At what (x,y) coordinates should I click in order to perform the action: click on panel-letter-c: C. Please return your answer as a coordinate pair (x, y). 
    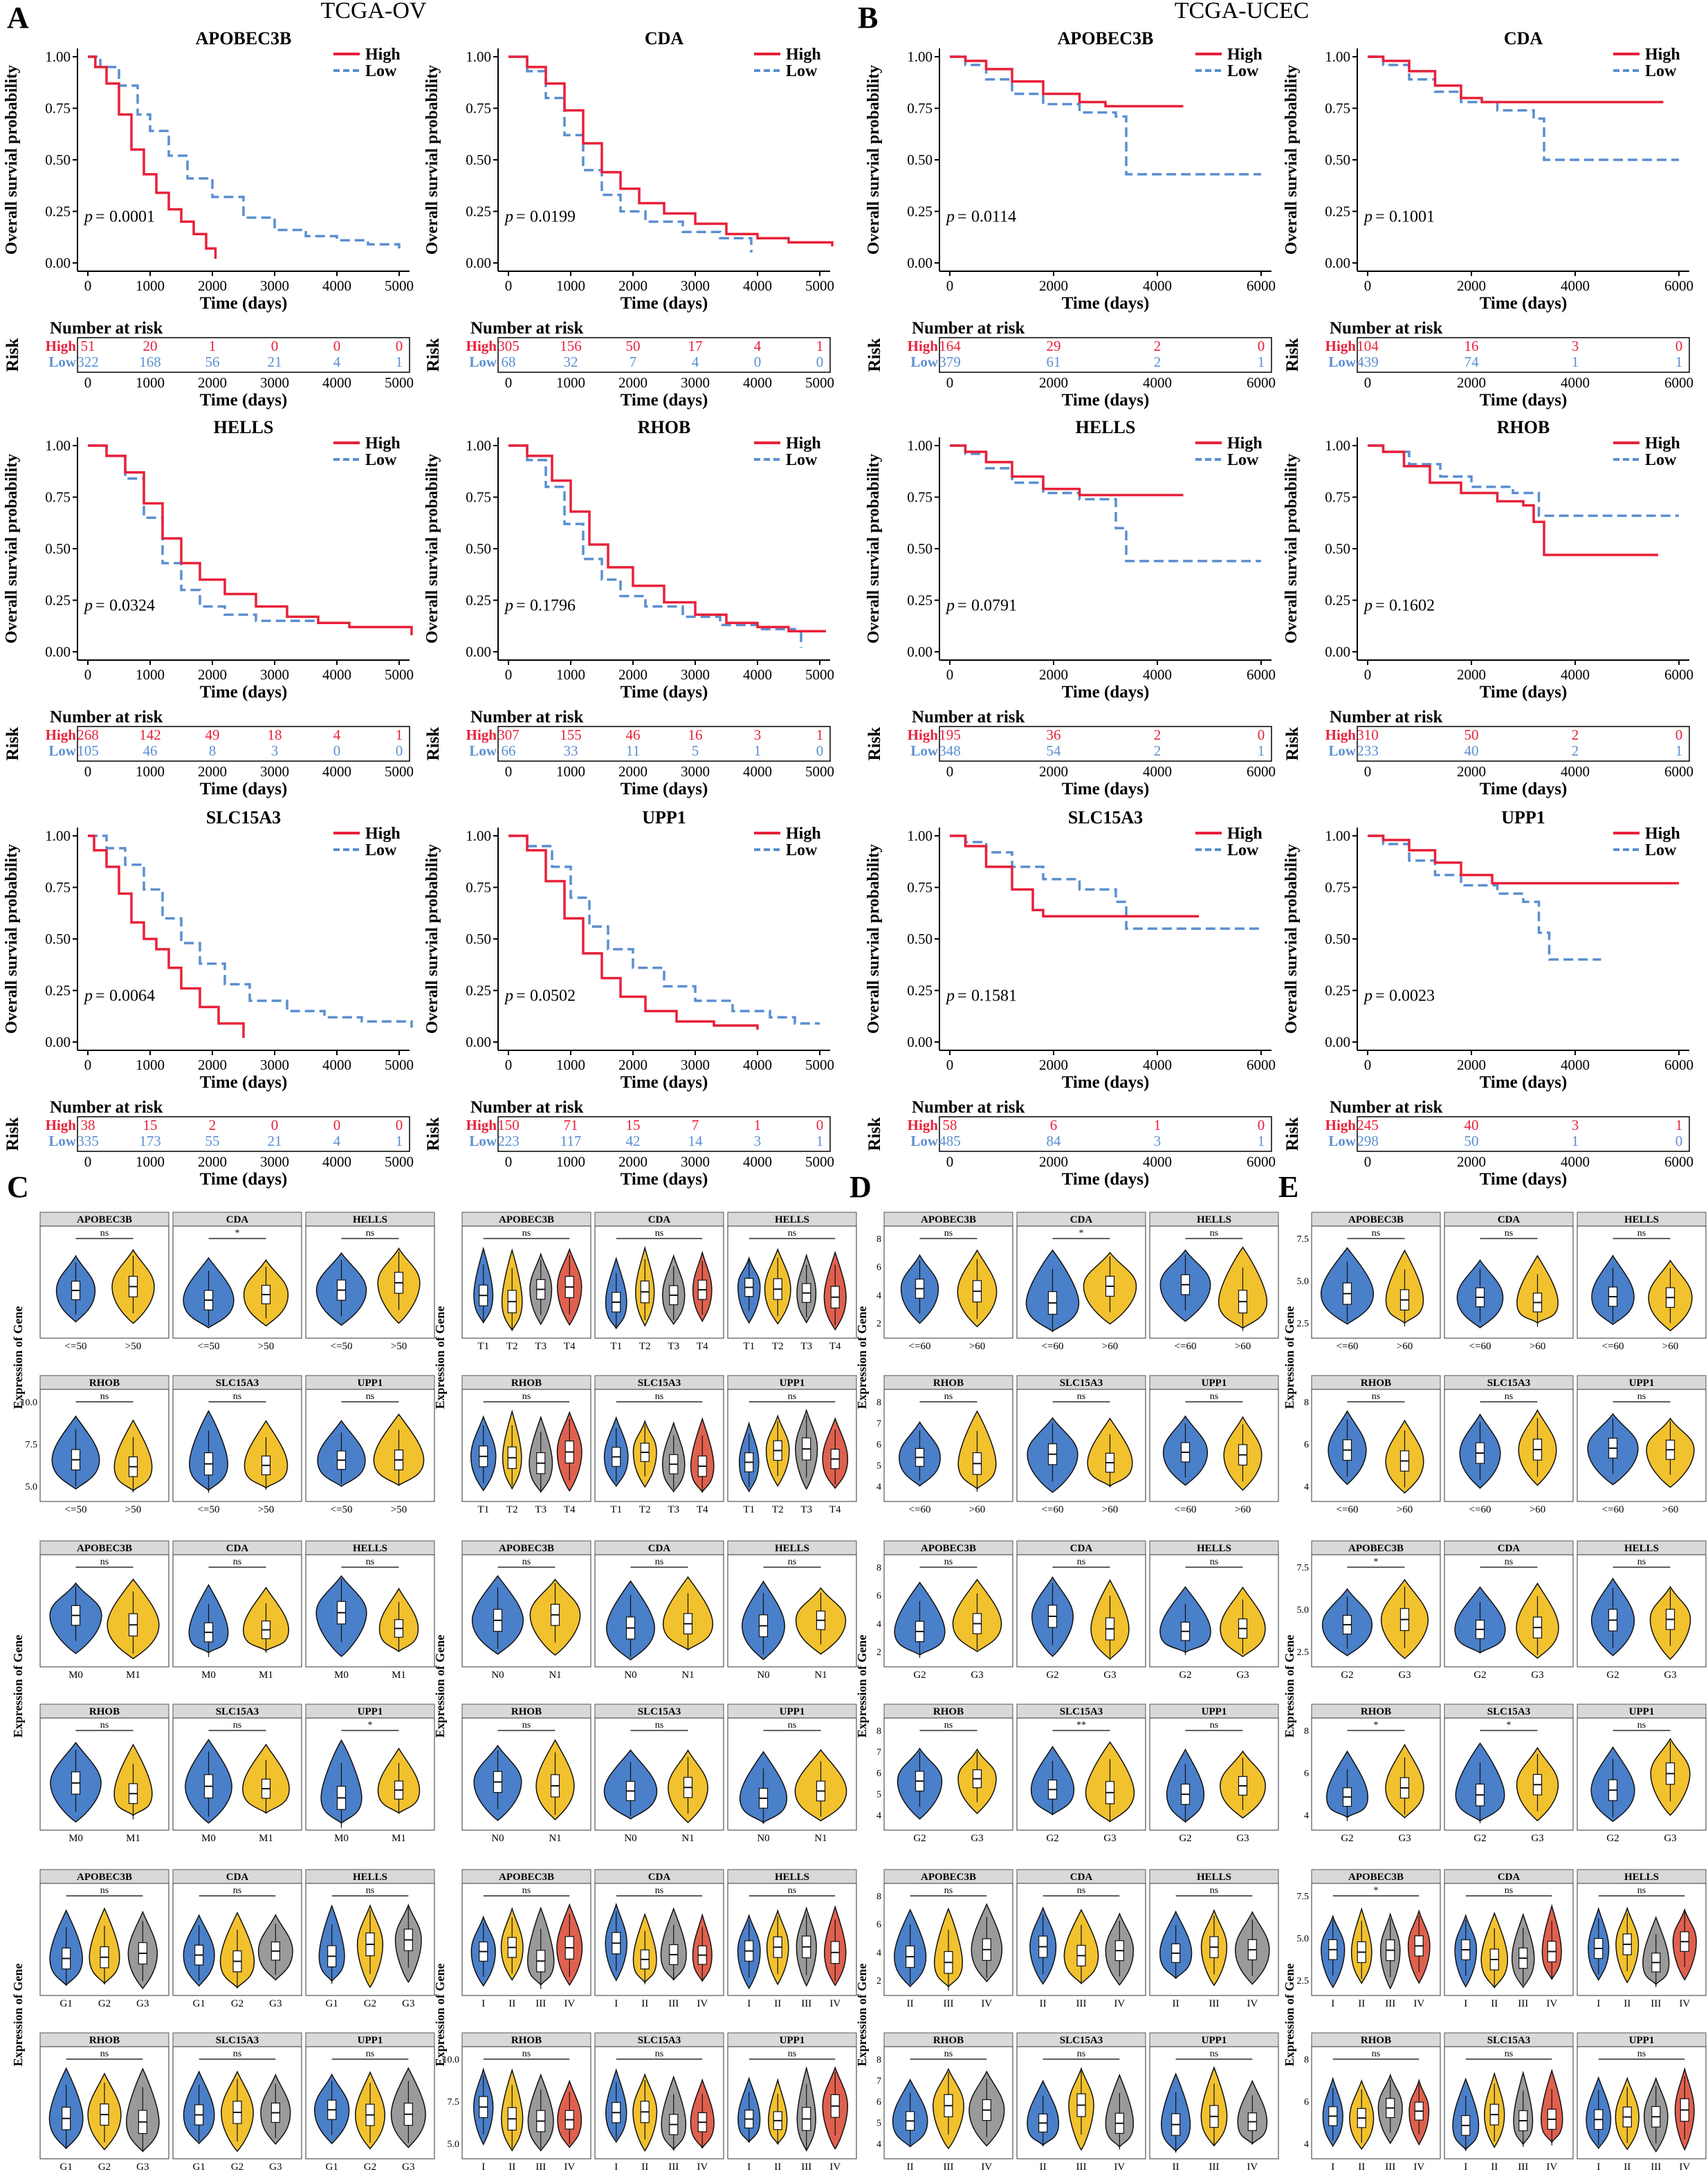
    Looking at the image, I should click on (18, 1187).